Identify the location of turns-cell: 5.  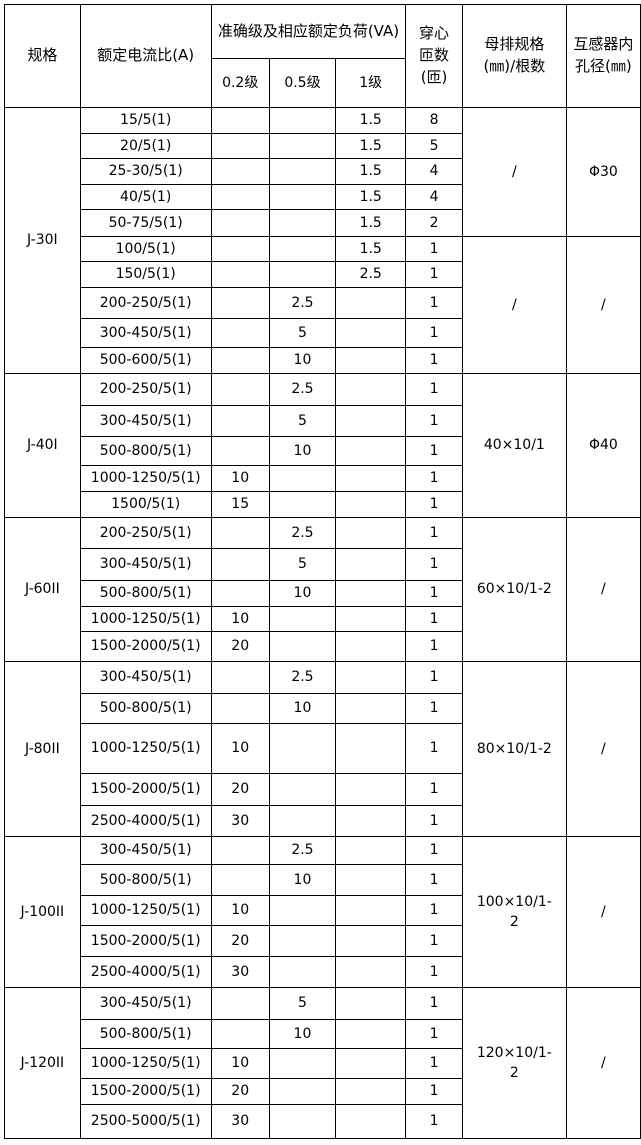
(434, 146).